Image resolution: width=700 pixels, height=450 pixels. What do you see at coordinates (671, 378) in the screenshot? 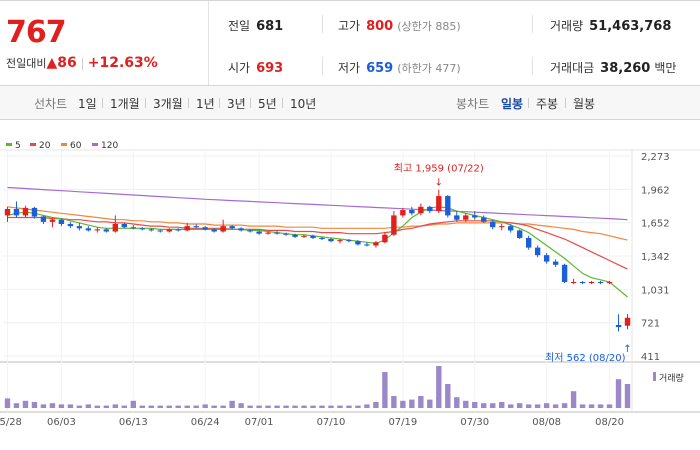
I see `volume-legend-label: 거래량` at bounding box center [671, 378].